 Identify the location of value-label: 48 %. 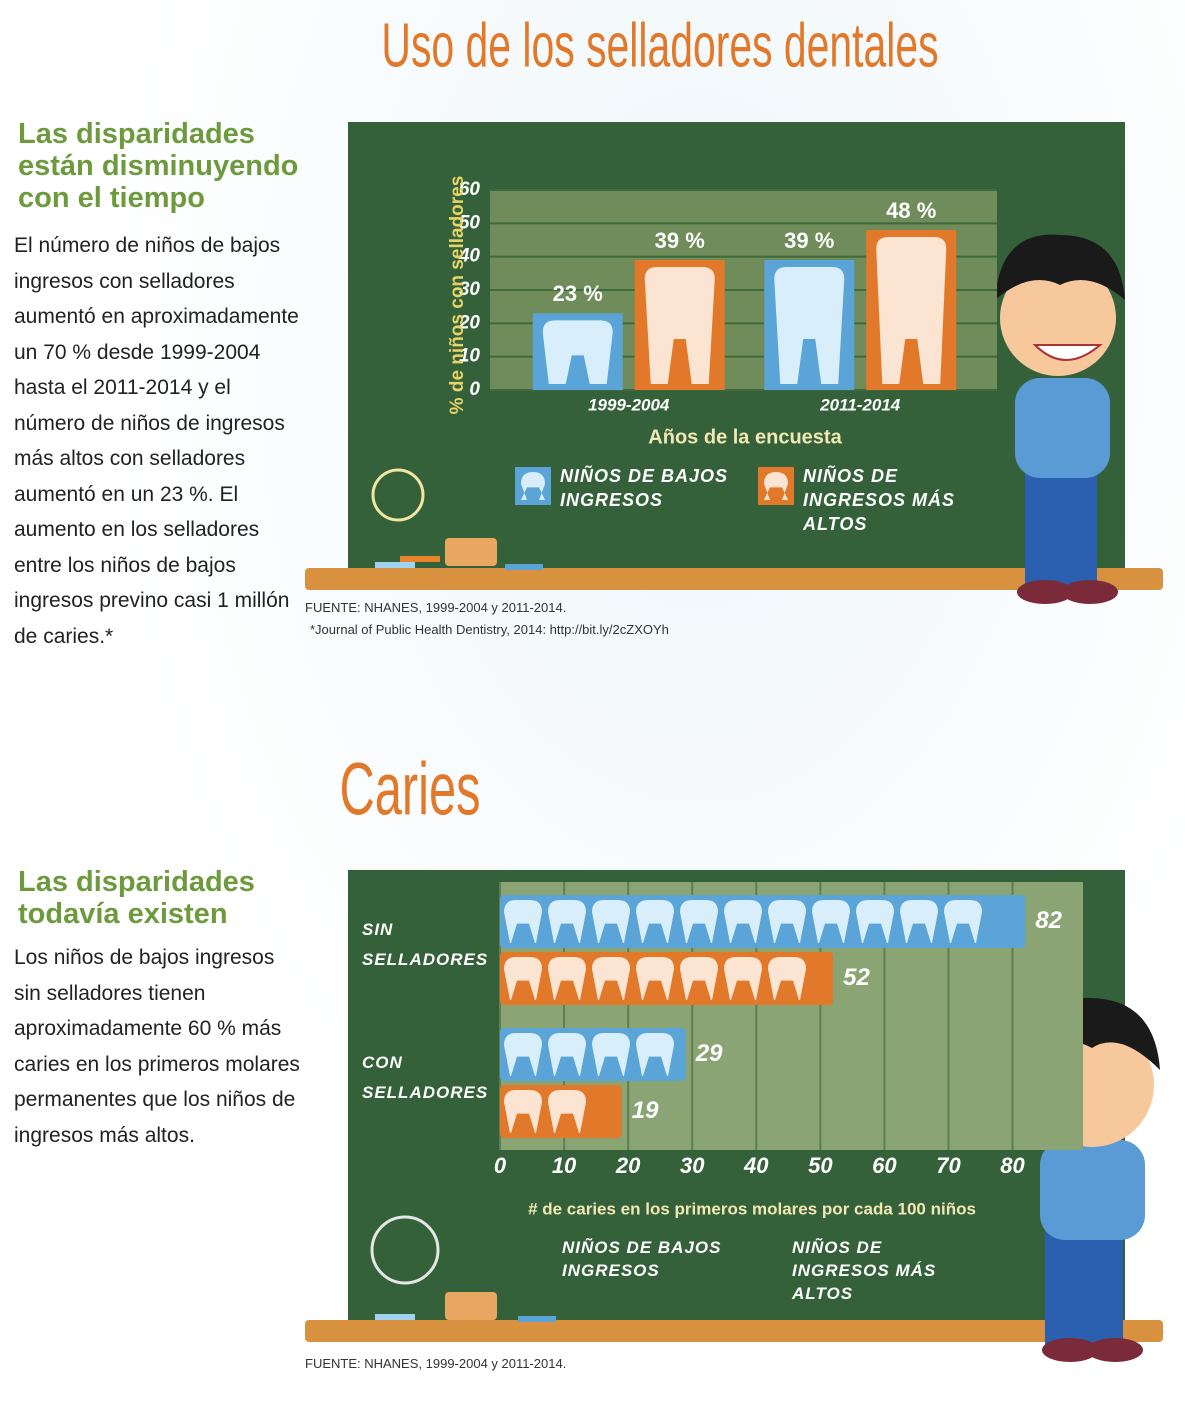
(911, 210).